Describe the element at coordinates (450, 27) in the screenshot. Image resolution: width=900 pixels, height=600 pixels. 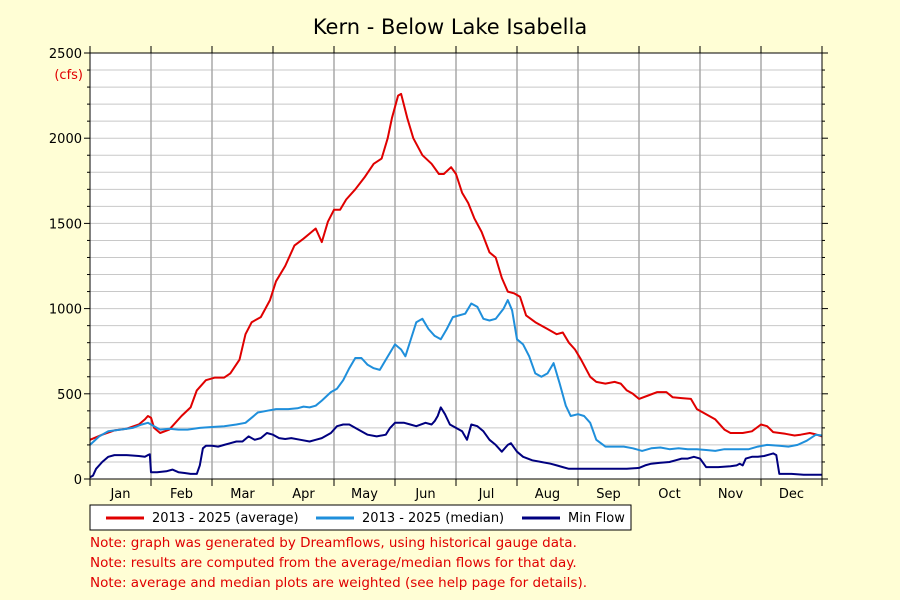
I see `chart-title: Kern - Below Lake Isabella` at that location.